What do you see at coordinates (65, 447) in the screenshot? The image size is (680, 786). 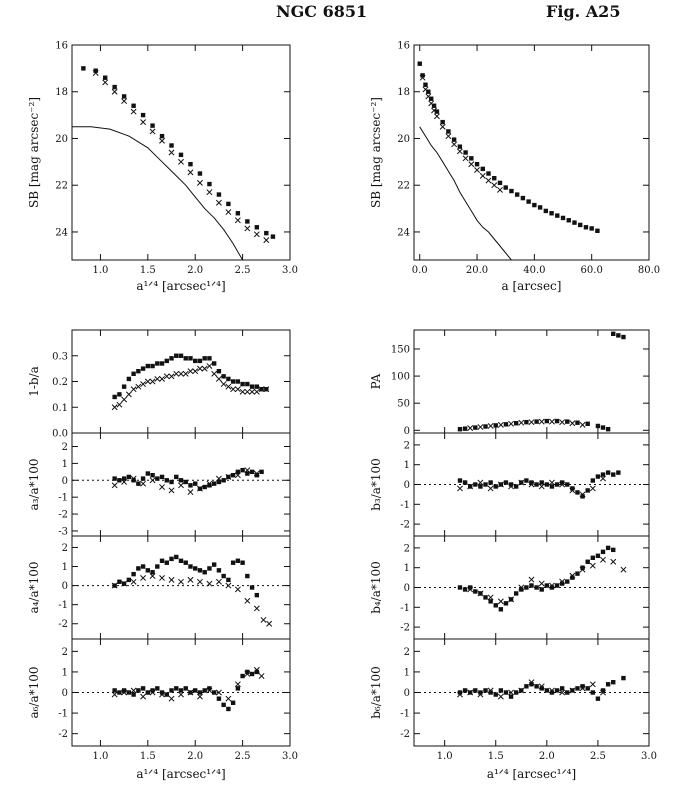 I see `y-tick-label: 2` at bounding box center [65, 447].